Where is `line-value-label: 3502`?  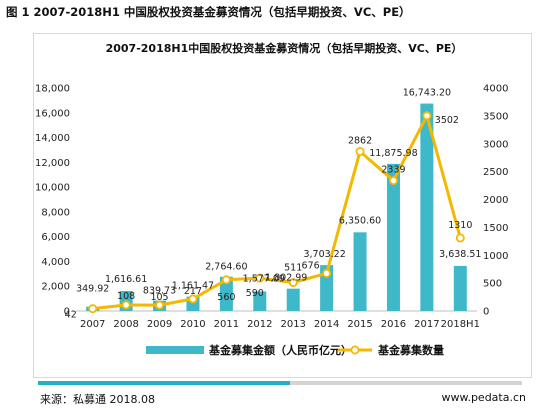
line-value-label: 3502 is located at coordinates (447, 120).